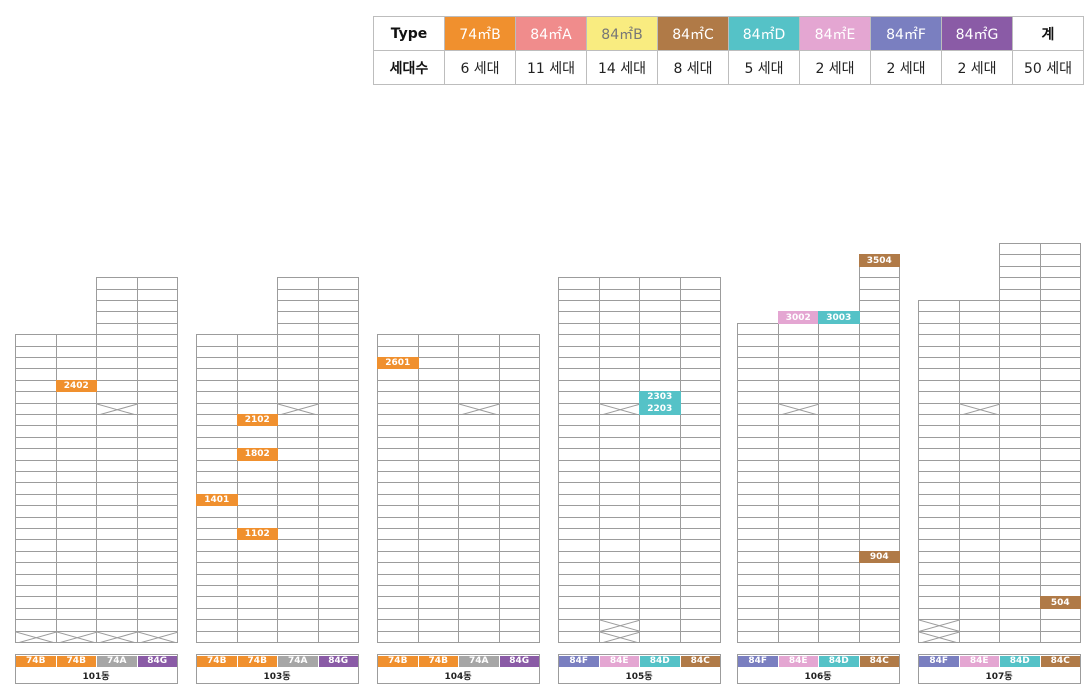 The width and height of the screenshot is (1090, 687). I want to click on unit-2601: 2601, so click(398, 363).